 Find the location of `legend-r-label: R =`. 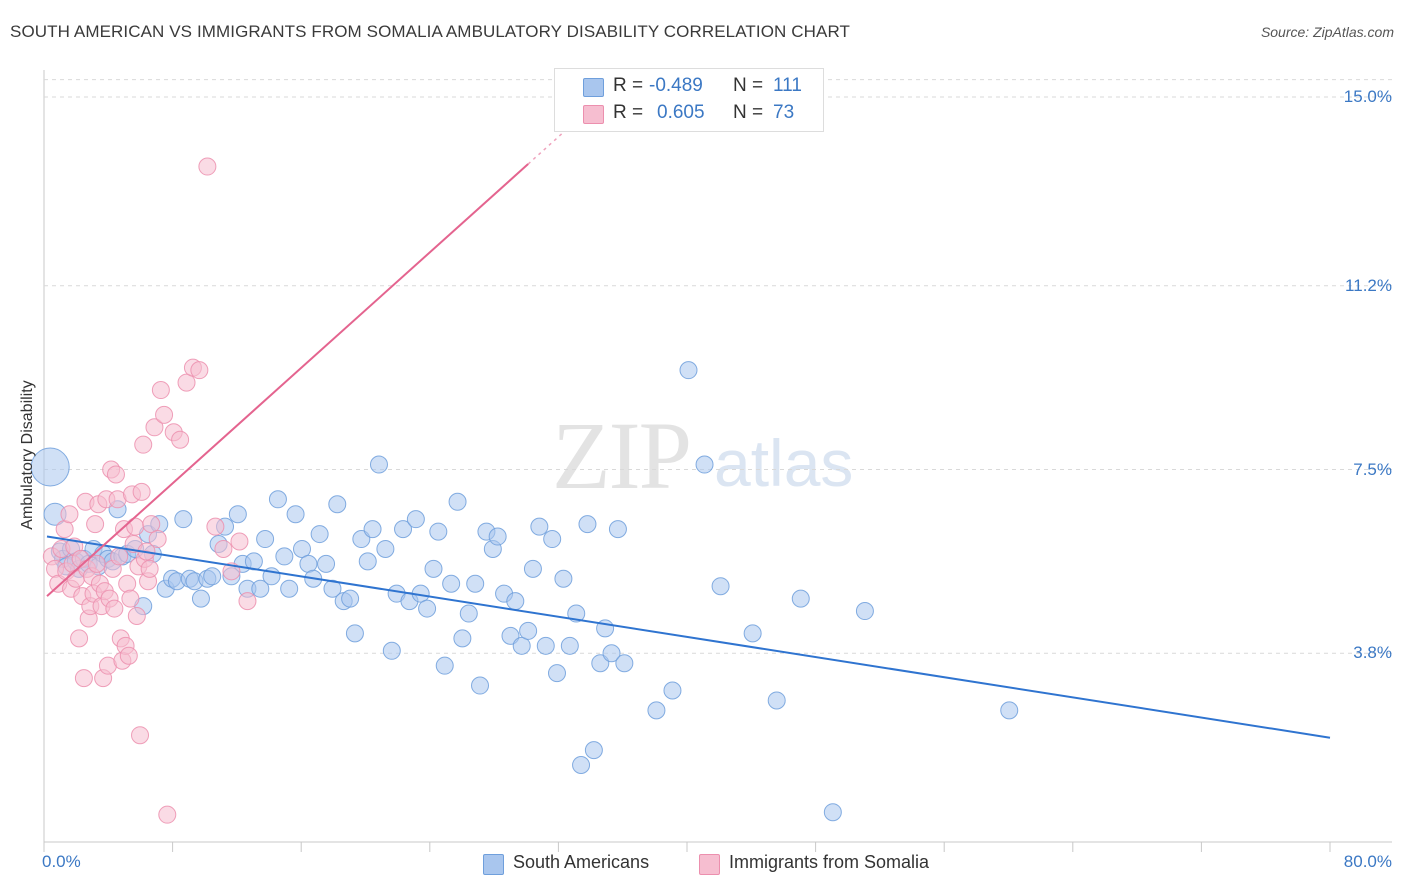

legend-r-label: R = is located at coordinates (628, 112).